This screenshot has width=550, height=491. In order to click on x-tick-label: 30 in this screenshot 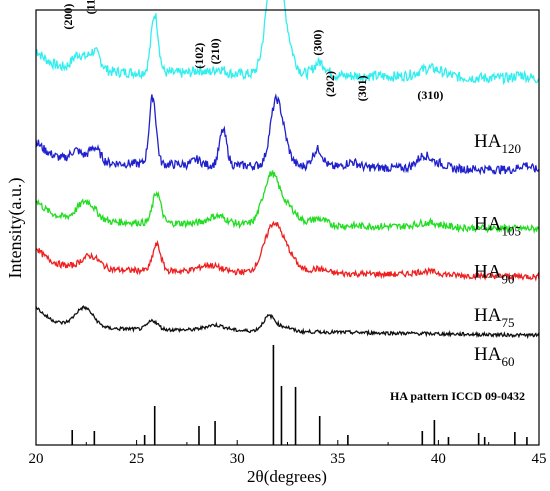, I will do `click(237, 459)`.